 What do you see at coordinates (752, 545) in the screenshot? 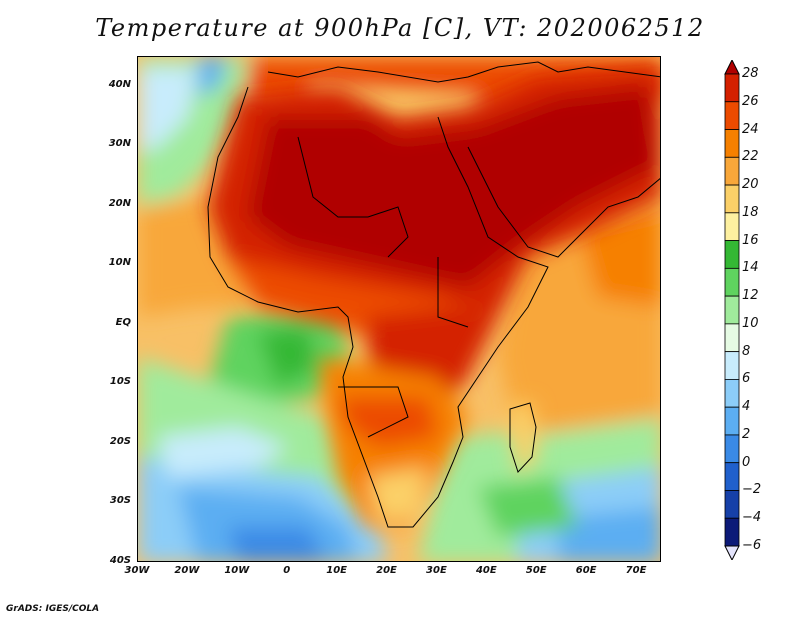
I see `colorbar-level-label: −6` at bounding box center [752, 545].